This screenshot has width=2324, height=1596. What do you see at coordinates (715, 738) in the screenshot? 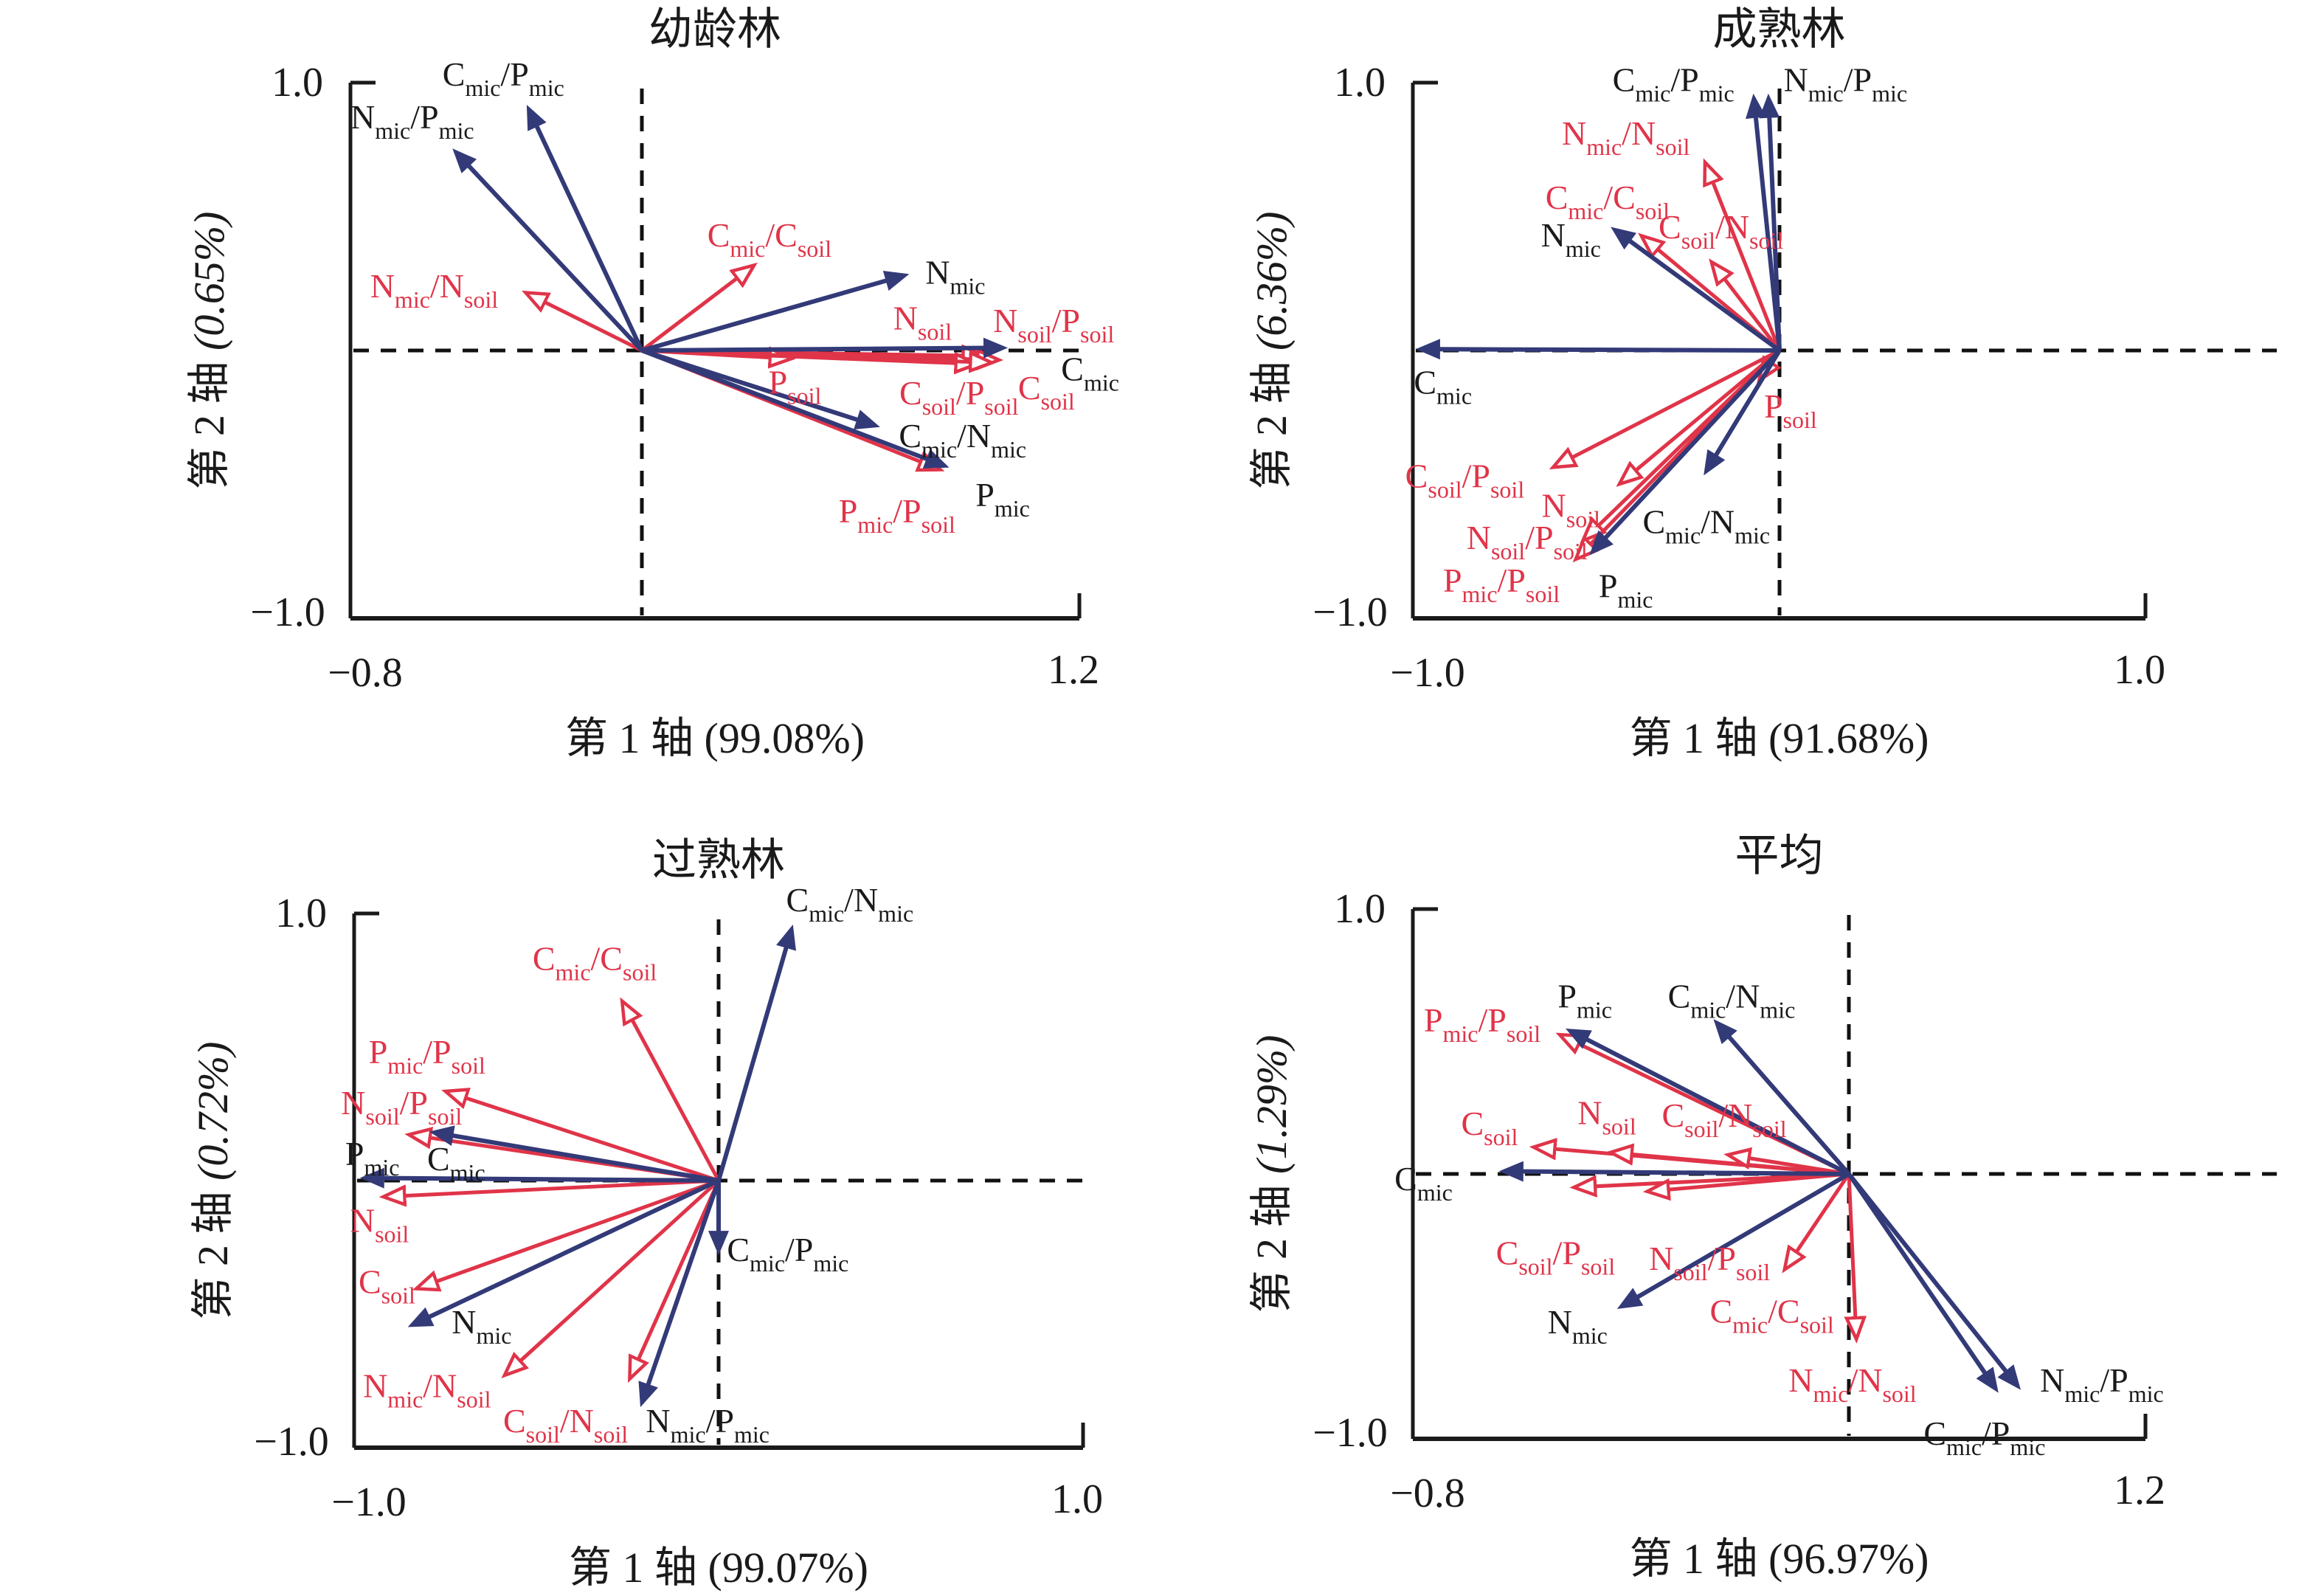
I see `x-axis-title: 第 1 轴 (99.08%)` at bounding box center [715, 738].